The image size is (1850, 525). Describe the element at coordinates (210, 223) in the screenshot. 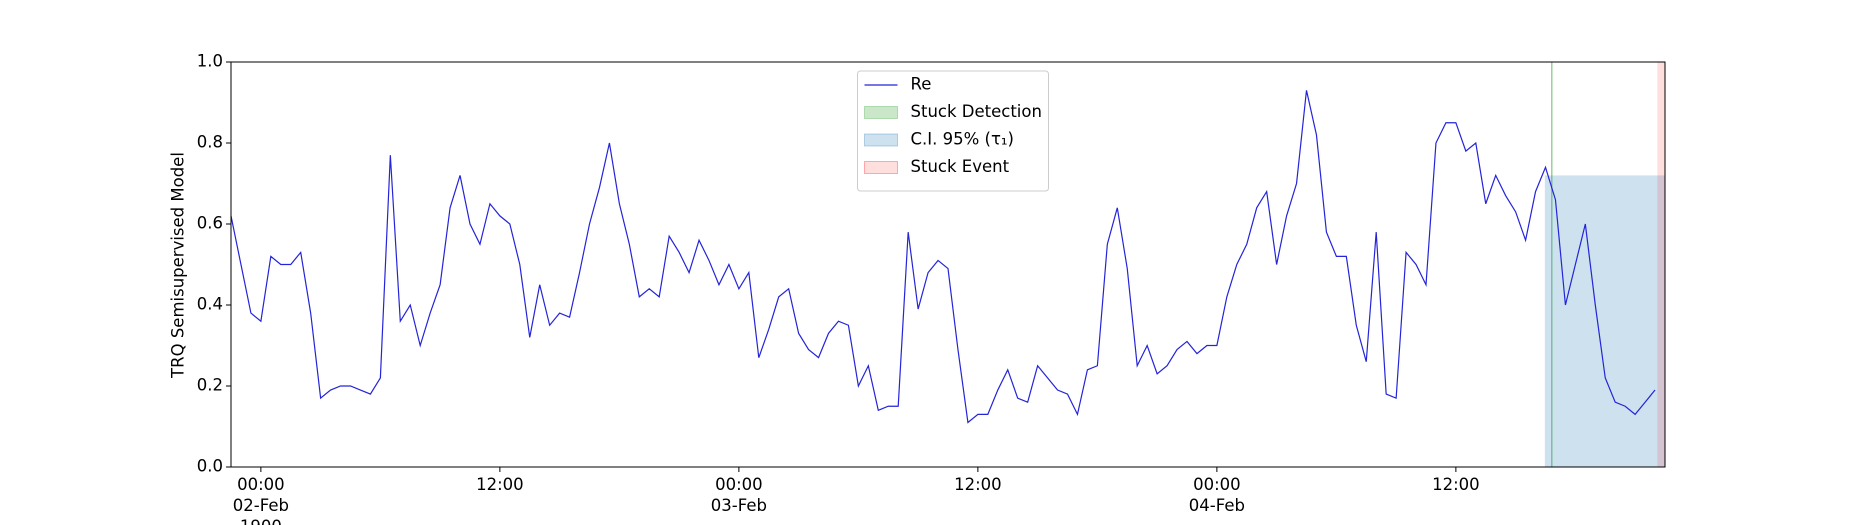

I see `y-tick-label: 0.6` at that location.